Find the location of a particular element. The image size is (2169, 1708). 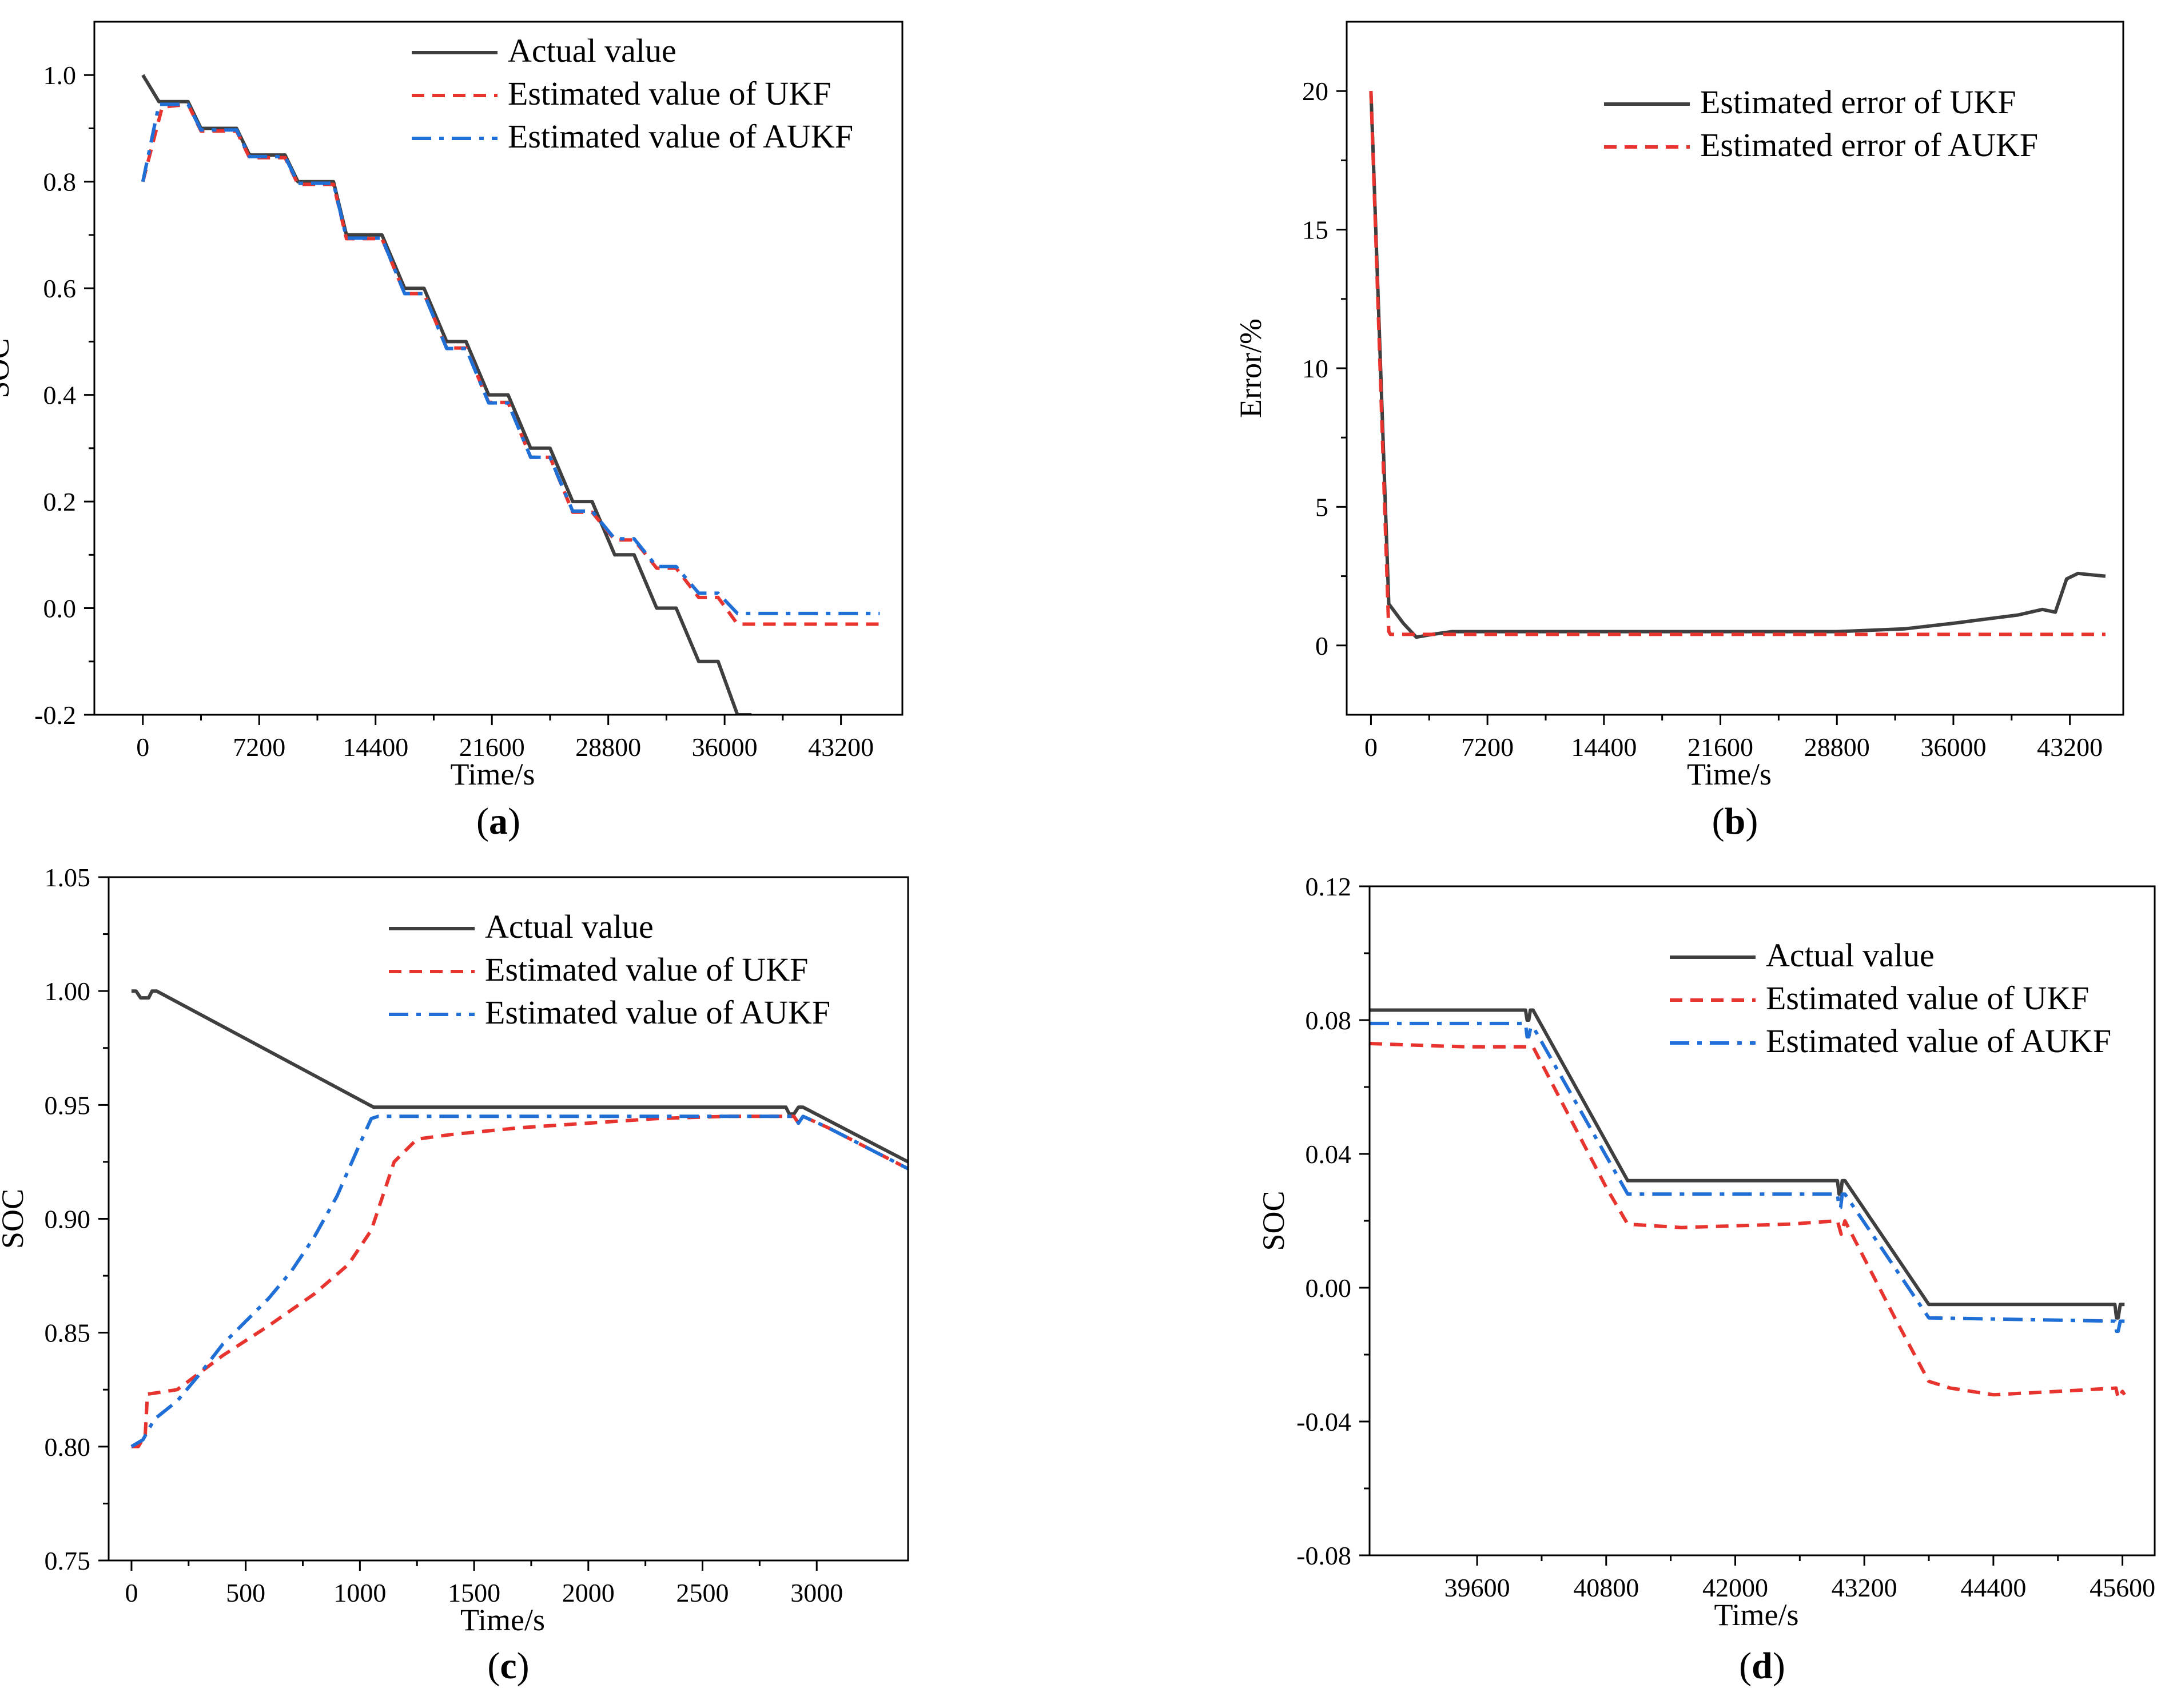

y-tick-label: 0.6 is located at coordinates (60, 289).